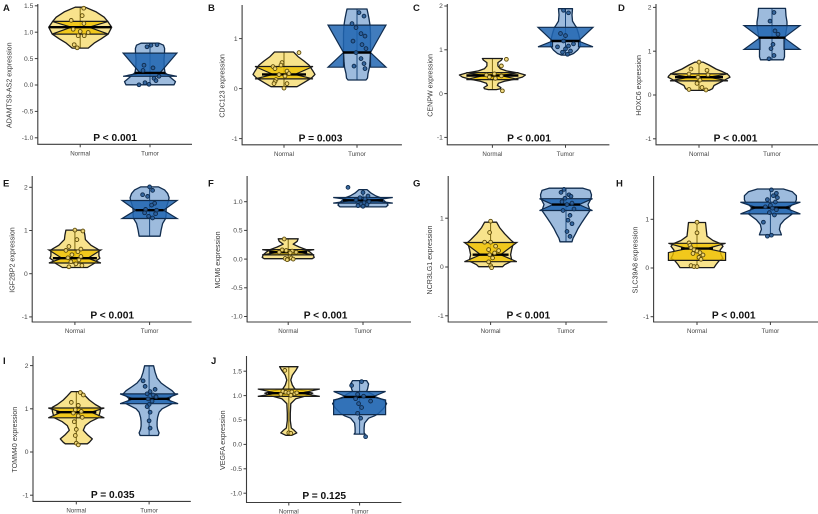 This screenshot has width=818, height=514. Describe the element at coordinates (211, 184) in the screenshot. I see `svg-text: F` at that location.